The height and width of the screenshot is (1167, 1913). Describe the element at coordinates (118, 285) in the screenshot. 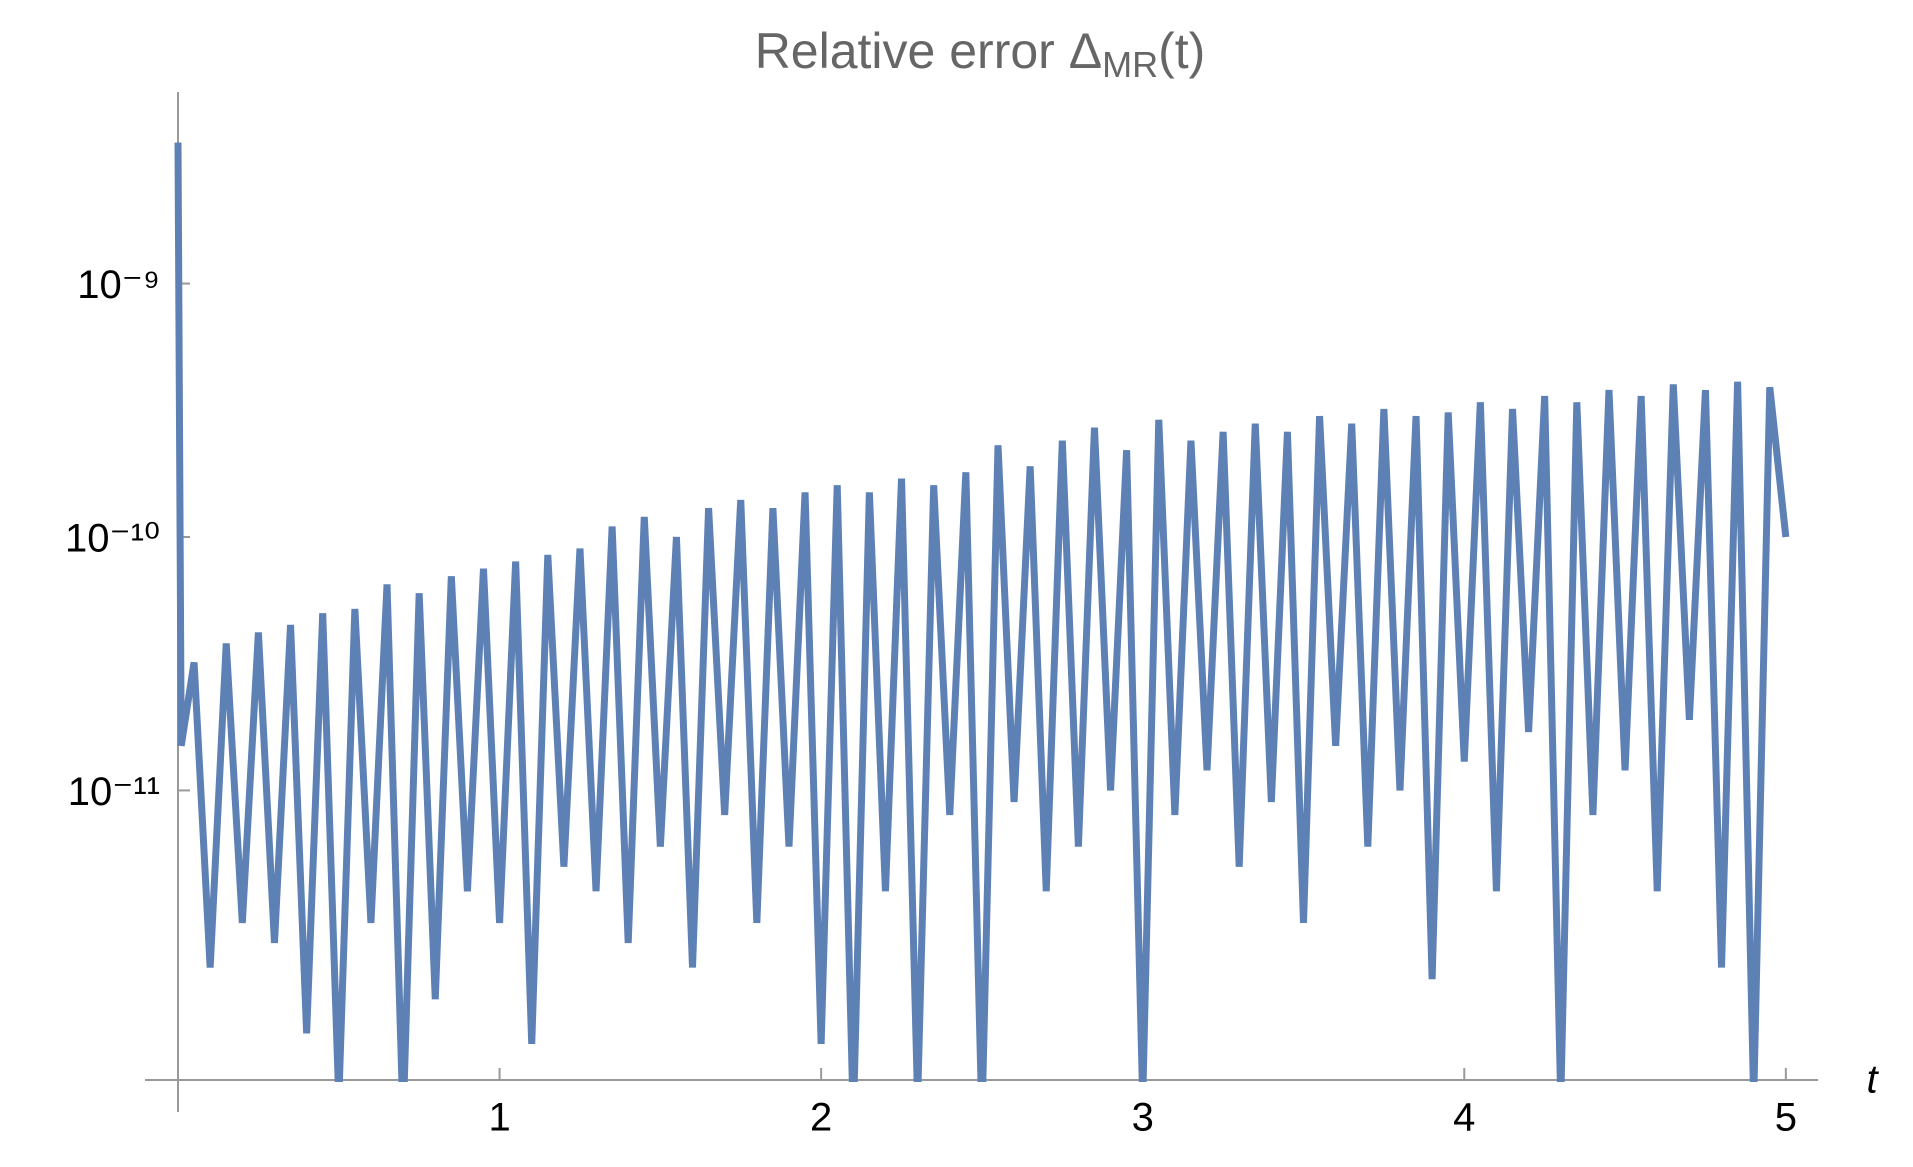

I see `y-tick-label: 10⁻⁹` at that location.